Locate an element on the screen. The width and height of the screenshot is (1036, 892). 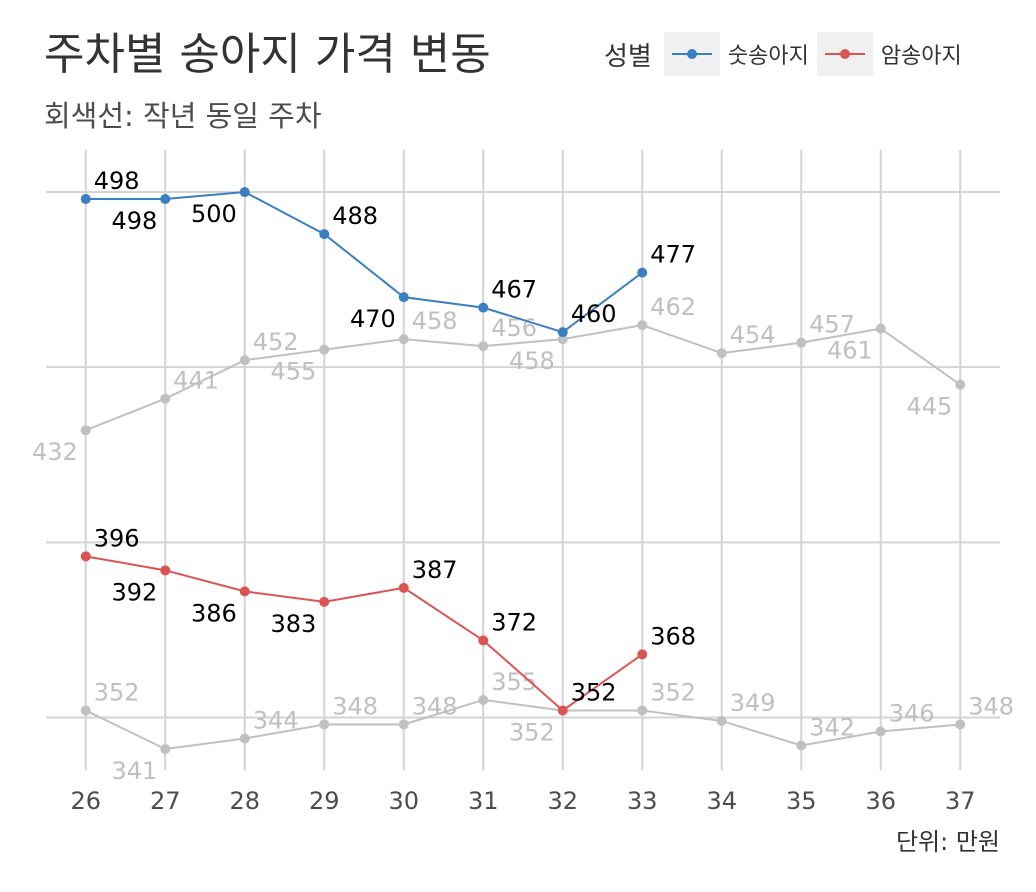
data-label-last-year-upper: 461 is located at coordinates (850, 351).